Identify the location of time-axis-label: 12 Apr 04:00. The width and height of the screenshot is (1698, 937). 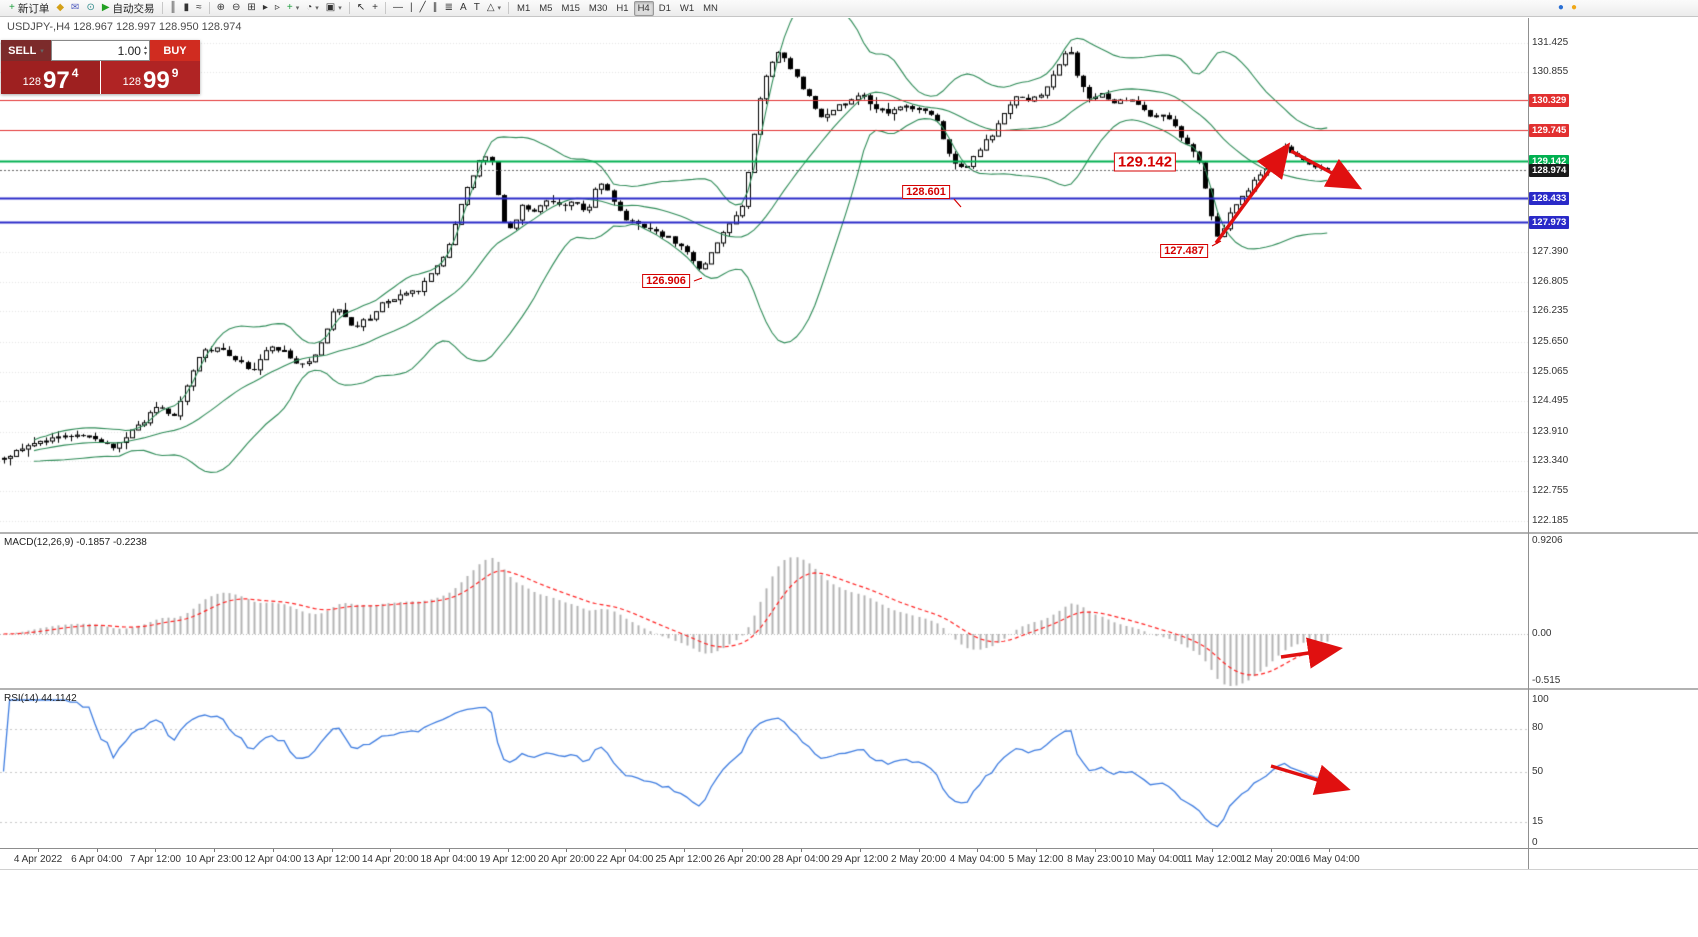
(273, 859).